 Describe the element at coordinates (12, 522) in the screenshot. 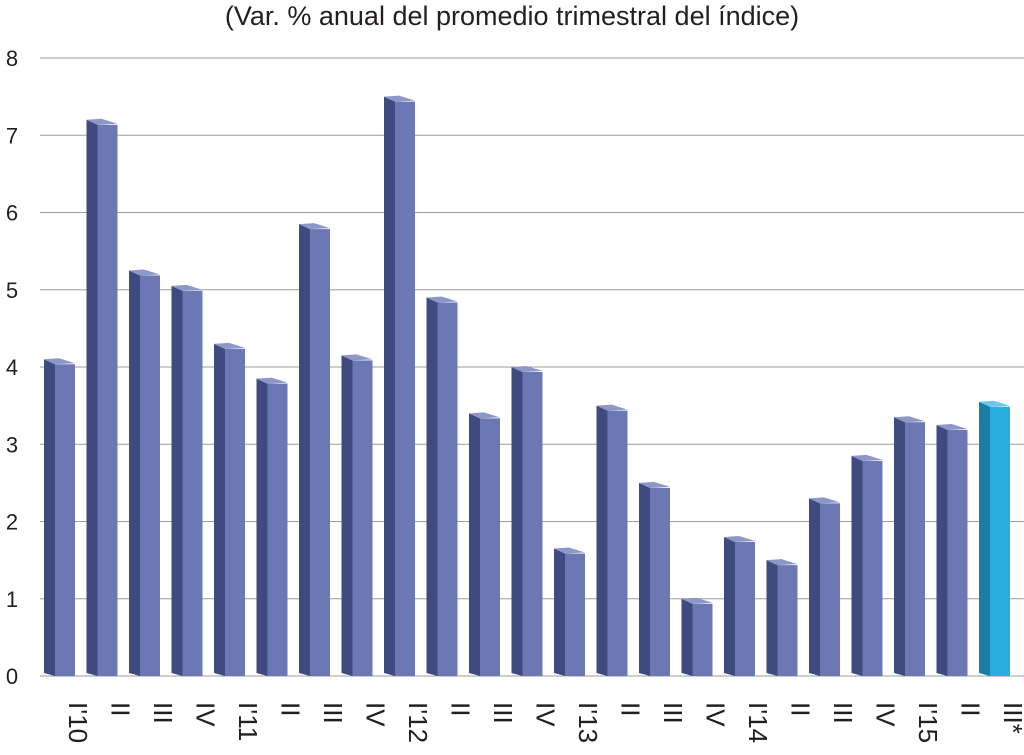

I see `y-tick-label: 2` at that location.